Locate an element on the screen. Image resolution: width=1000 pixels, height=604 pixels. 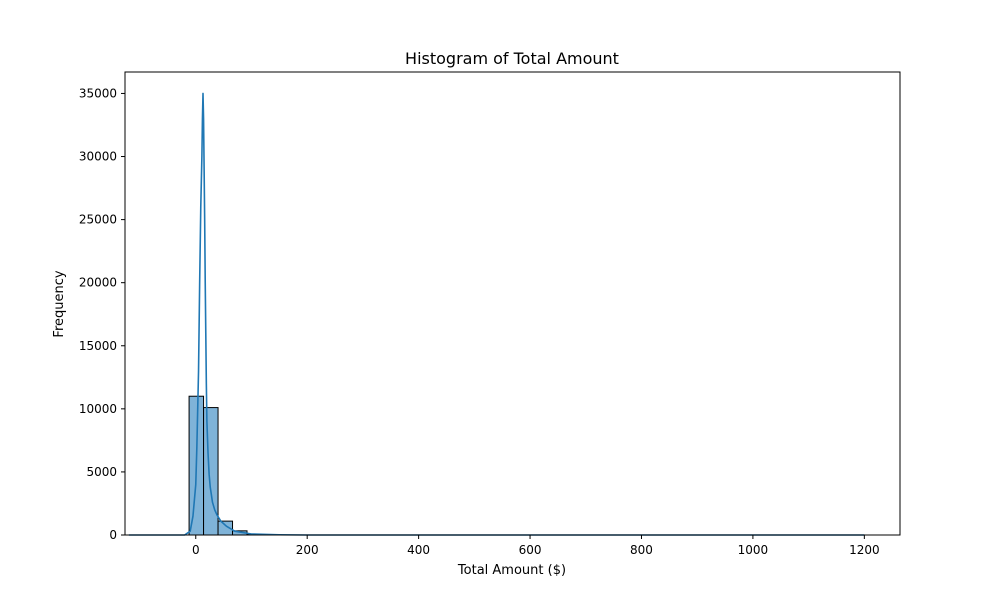
x-tick-label: 800 is located at coordinates (641, 550).